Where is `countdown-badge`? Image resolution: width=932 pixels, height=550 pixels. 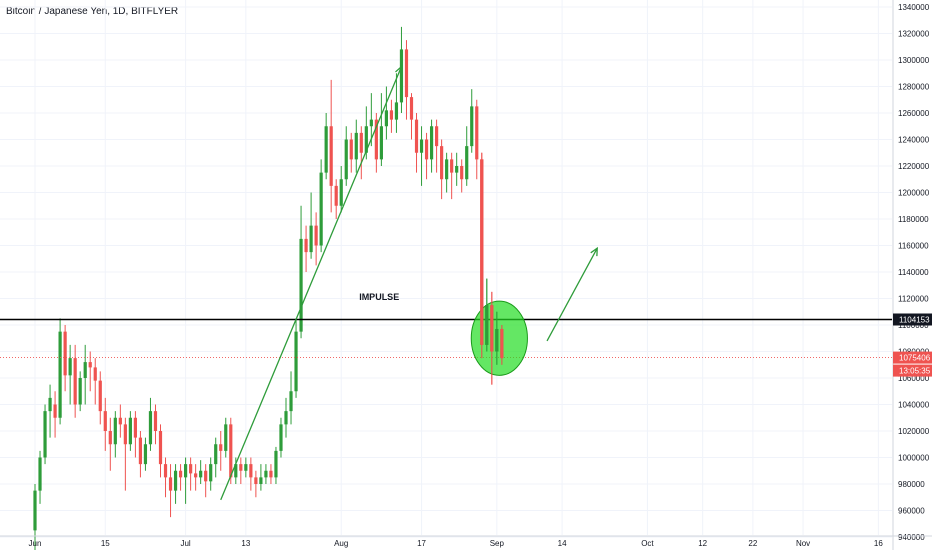 countdown-badge is located at coordinates (912, 370).